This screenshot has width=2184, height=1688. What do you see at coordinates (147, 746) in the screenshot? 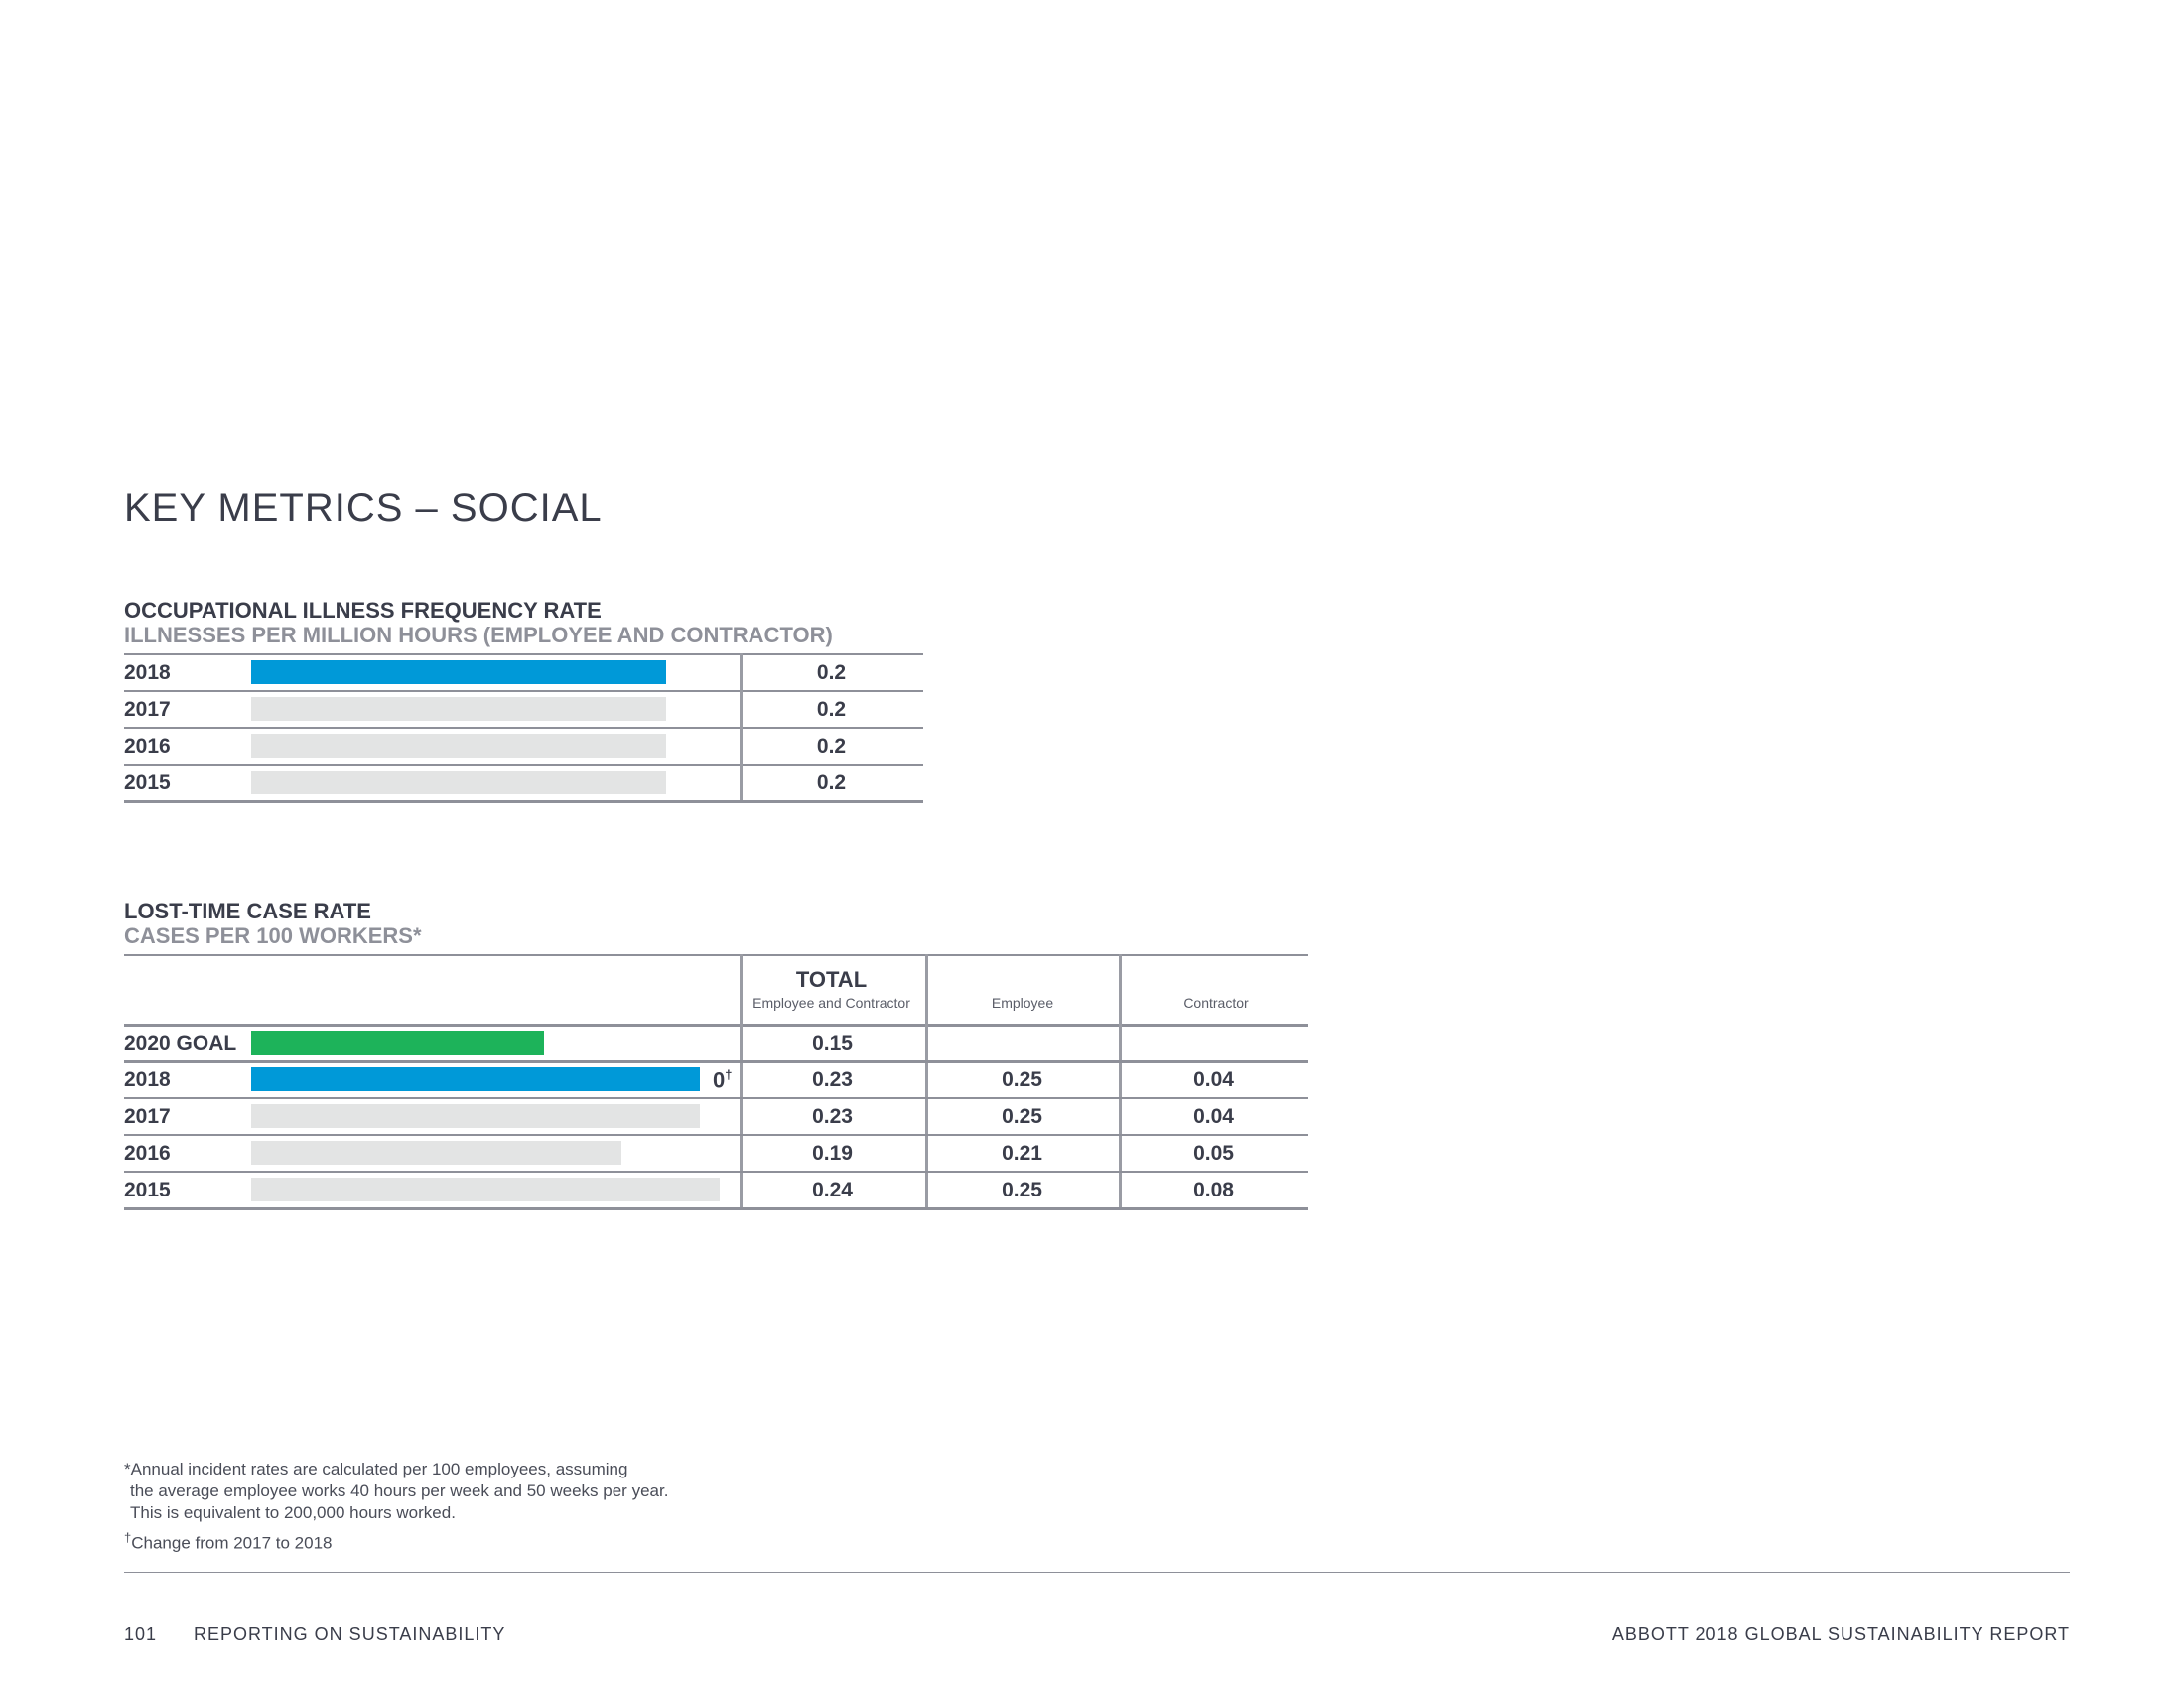
I see `illness-row-label: 2016` at bounding box center [147, 746].